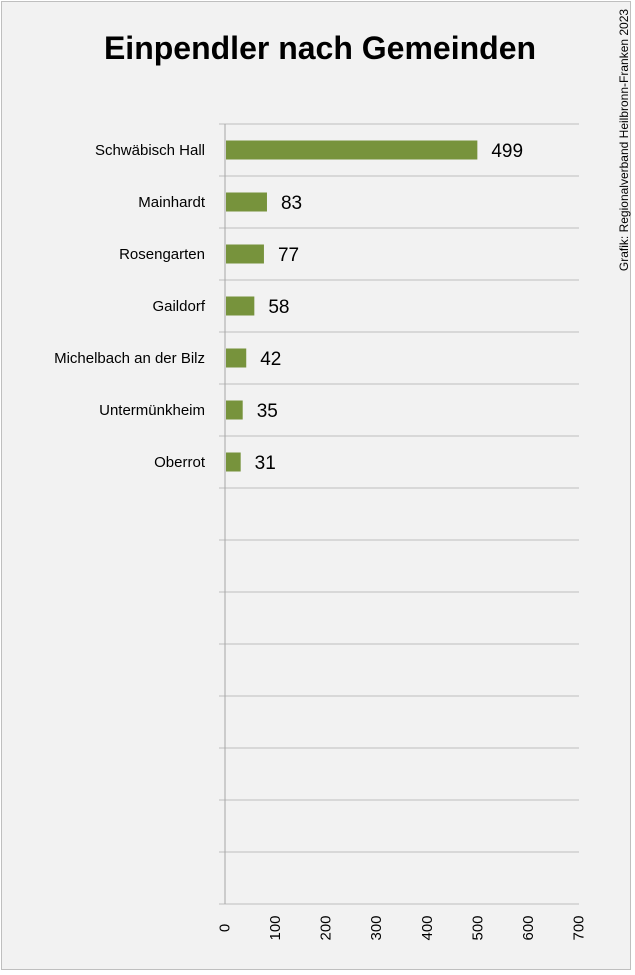 The image size is (635, 975). I want to click on value-label: 499, so click(507, 151).